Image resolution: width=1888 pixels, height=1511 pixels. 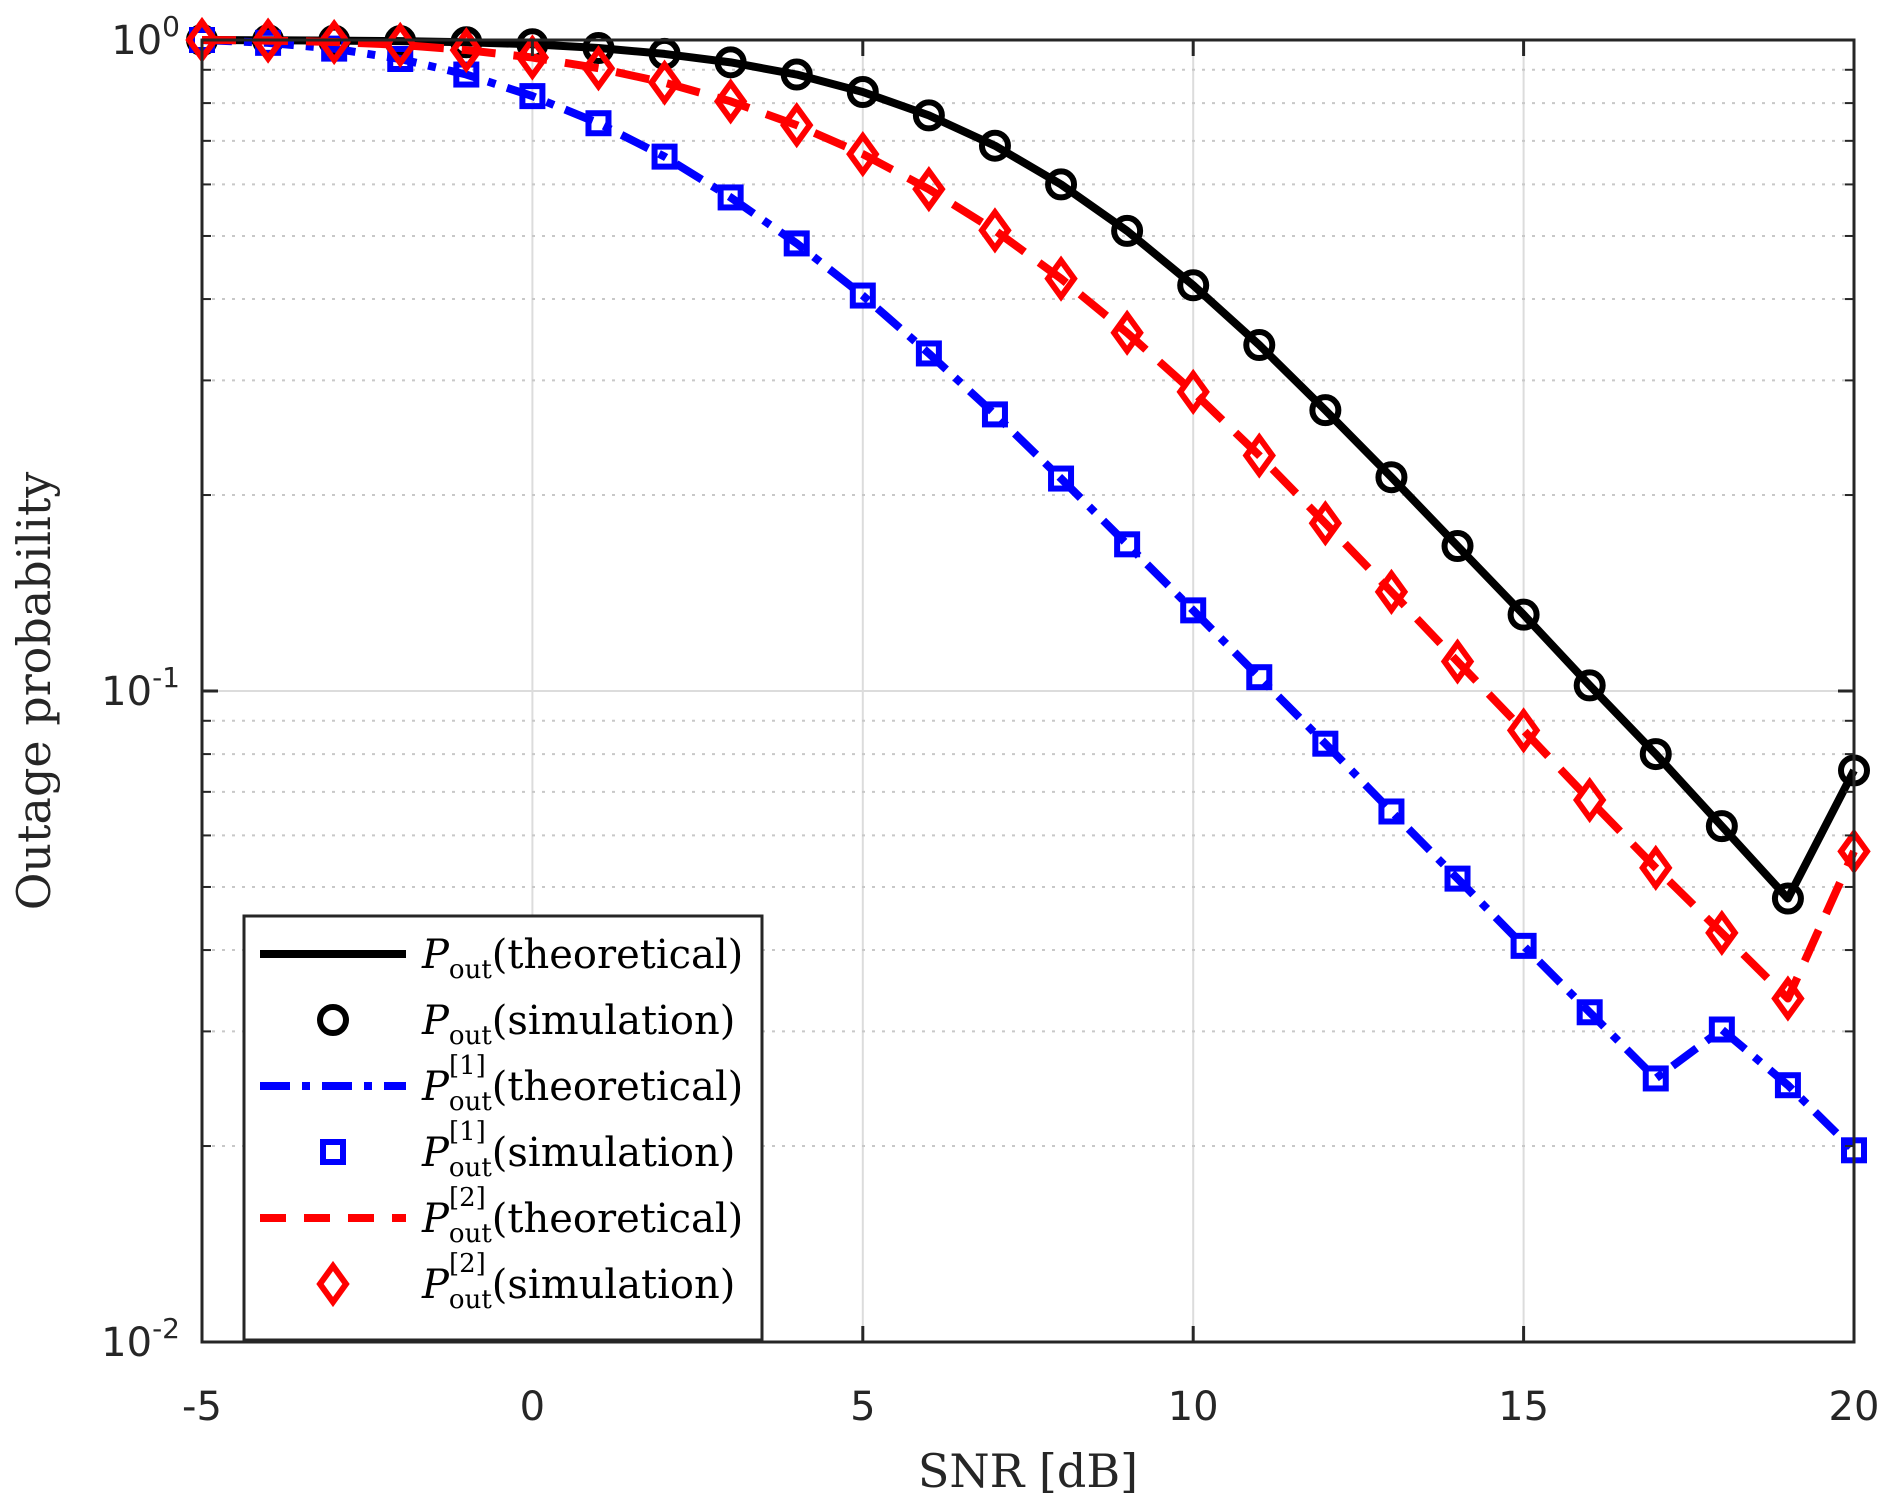 I want to click on legend-p-out-1-simulation-label: Pout(simulation), so click(x=578, y=1156).